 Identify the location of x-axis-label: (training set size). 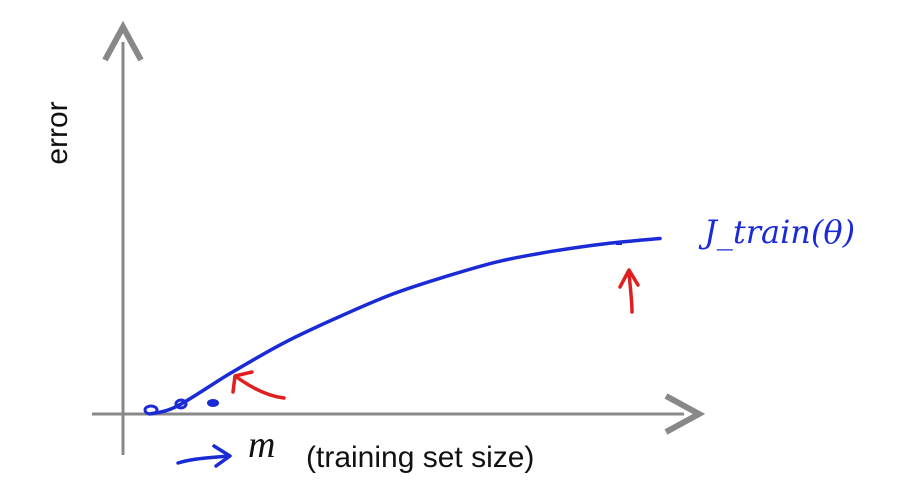
(420, 457).